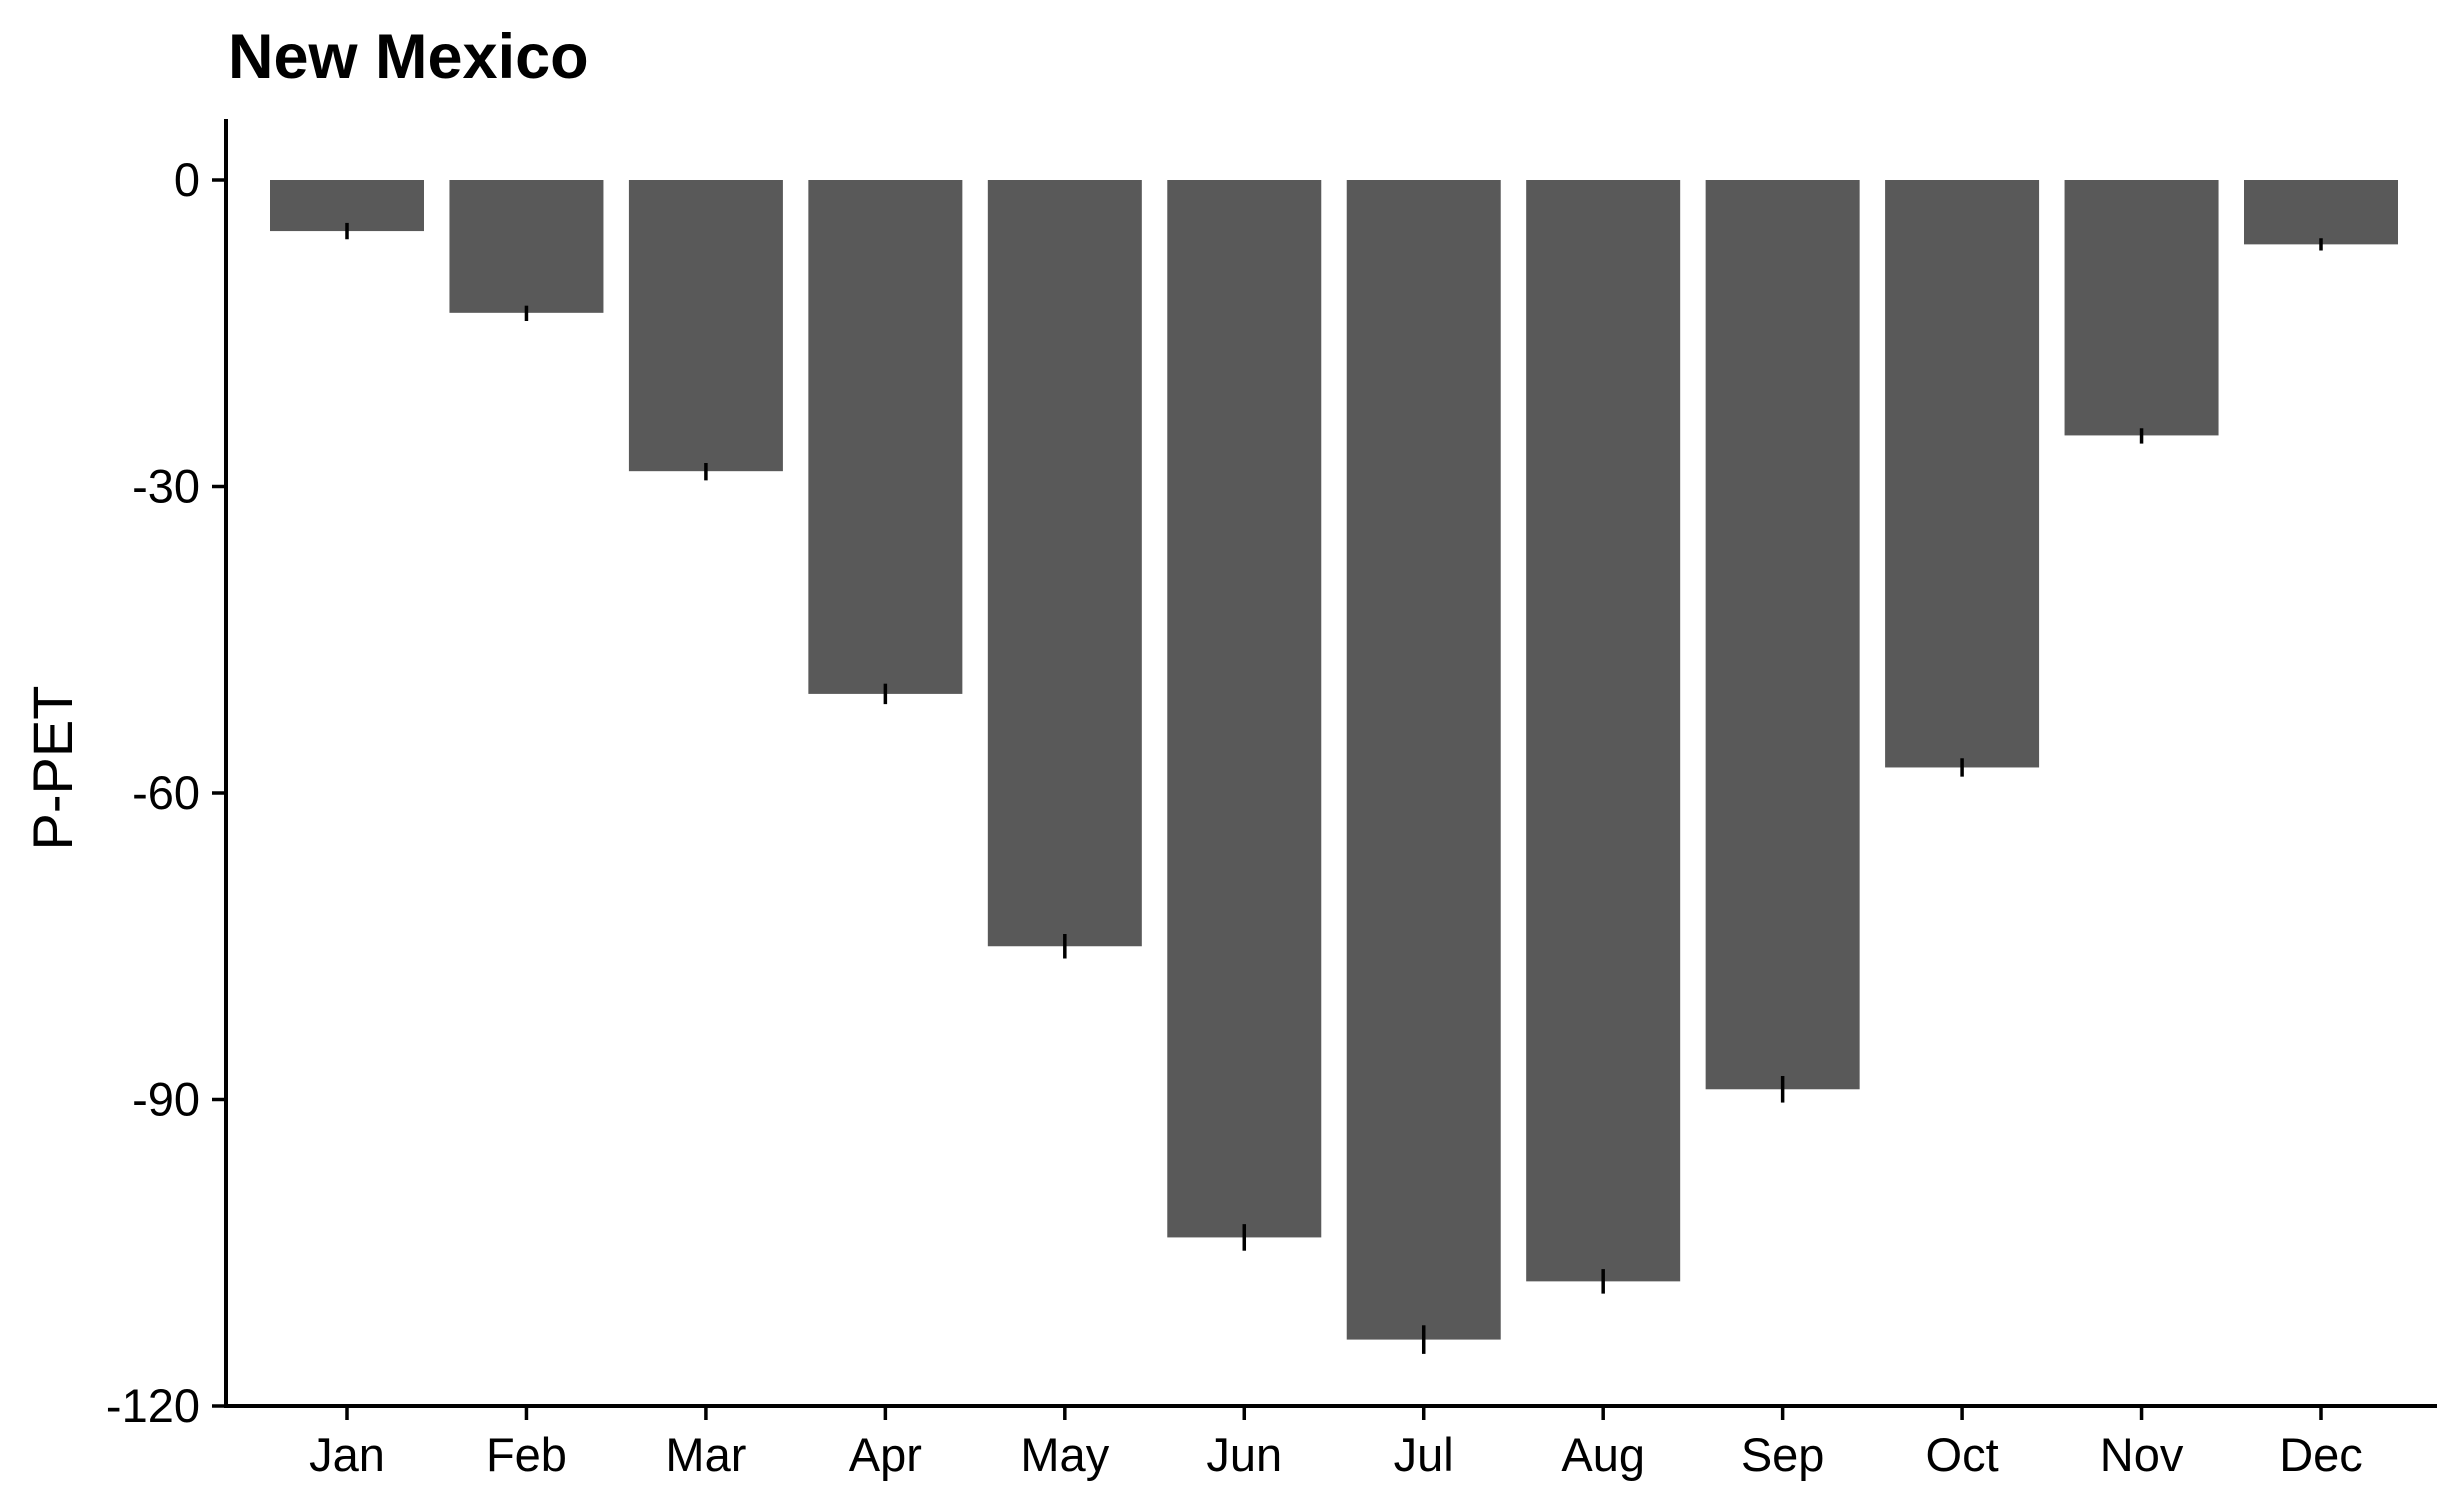 The image size is (2459, 1506). I want to click on y-tick-label: -60, so click(166, 792).